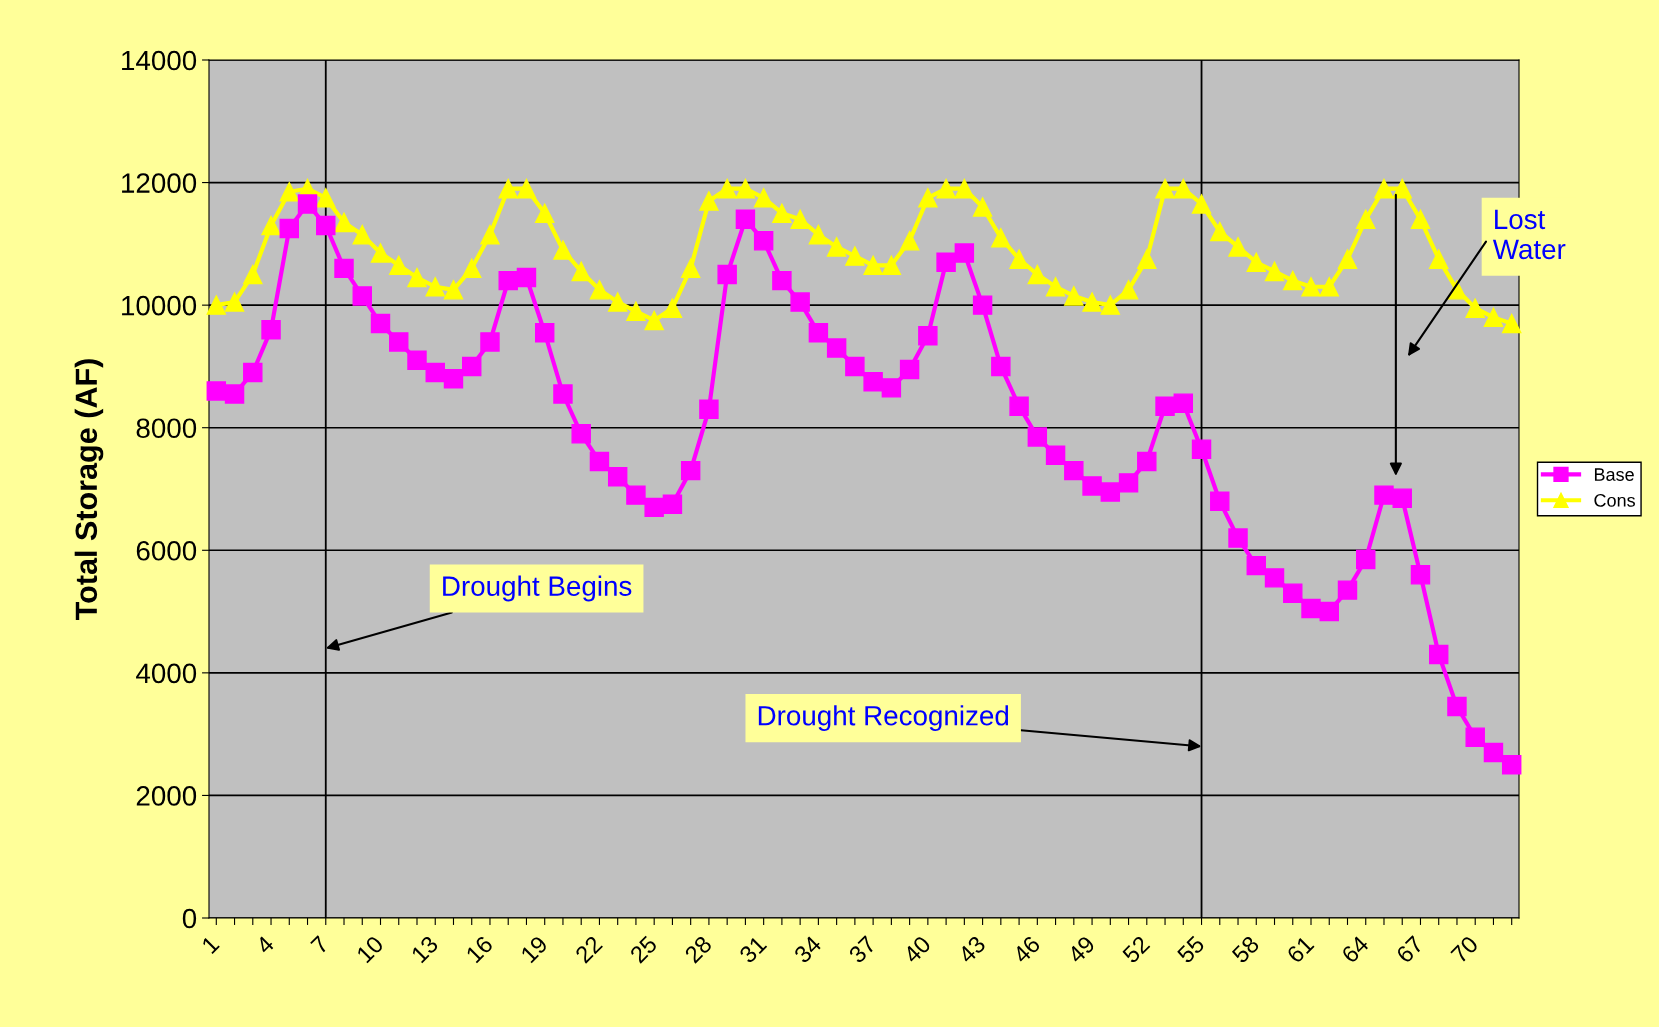  I want to click on y-tick-label: 14000, so click(159, 60).